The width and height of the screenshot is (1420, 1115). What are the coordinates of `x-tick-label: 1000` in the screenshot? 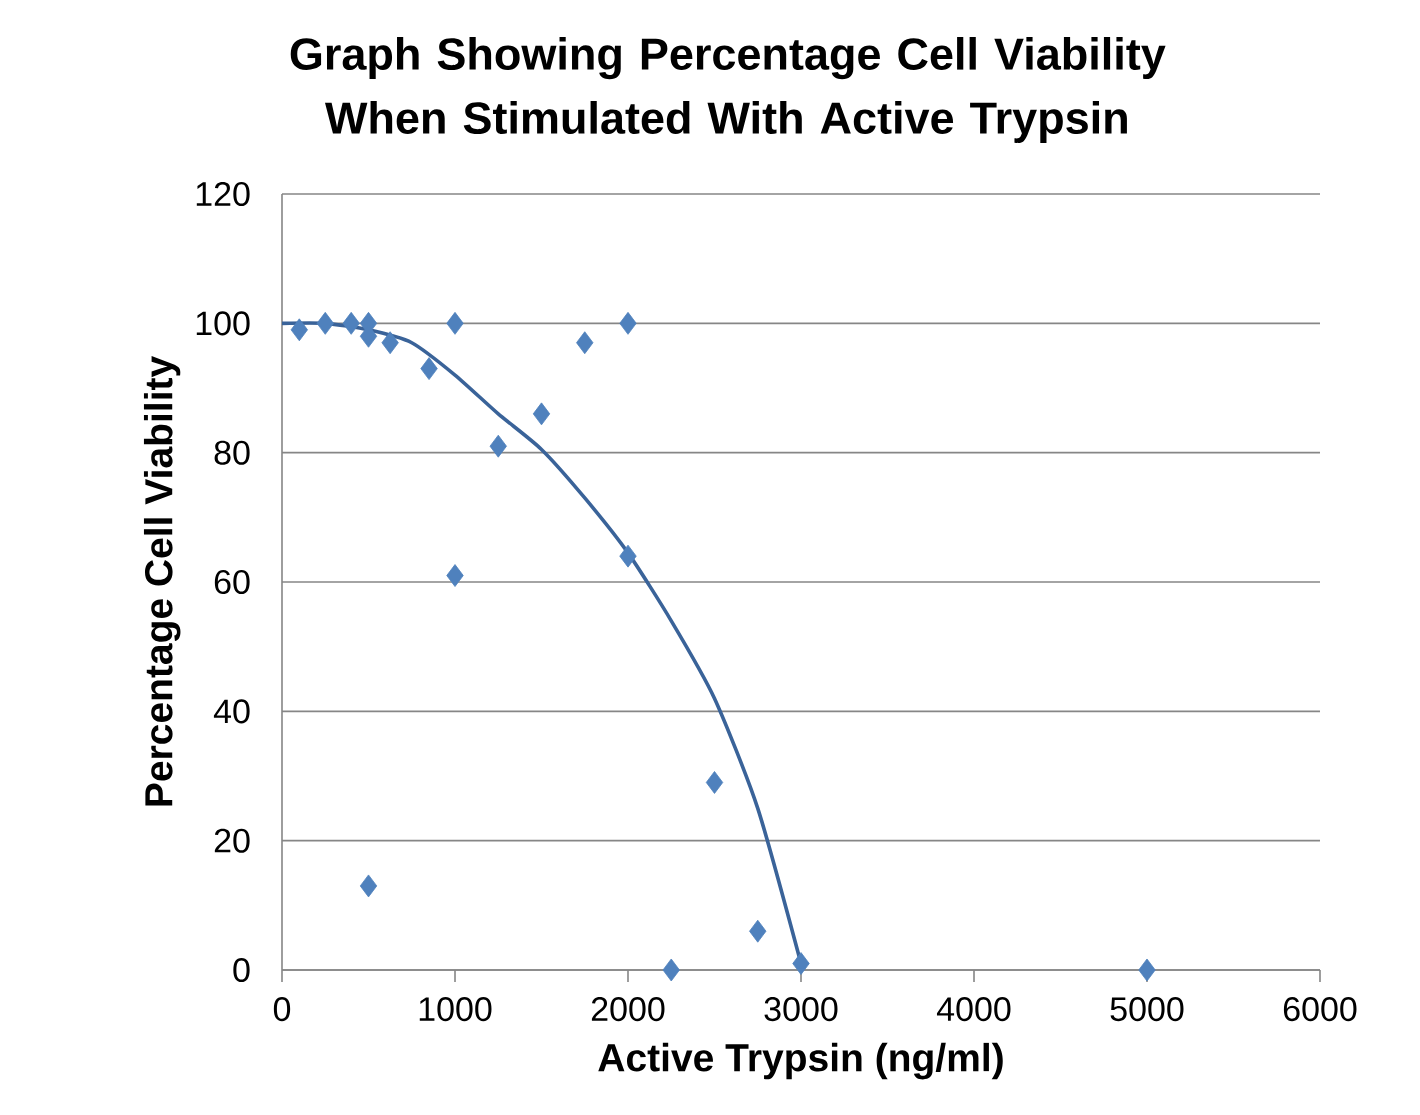 It's located at (455, 1009).